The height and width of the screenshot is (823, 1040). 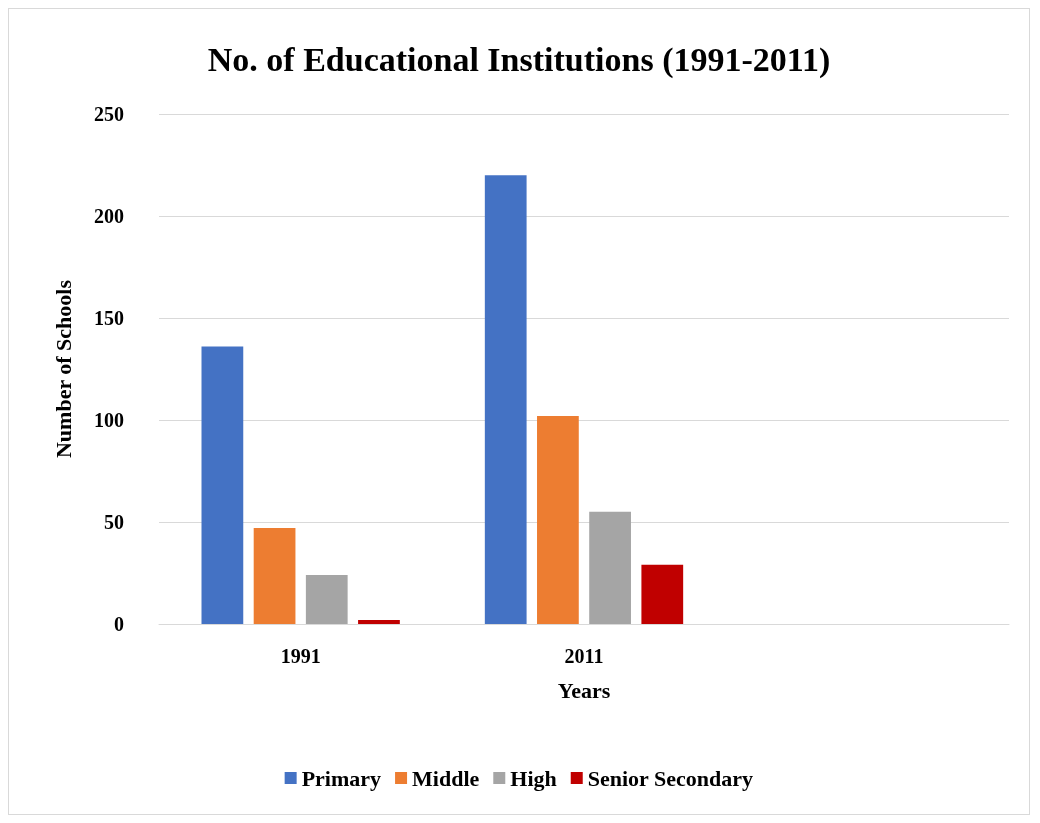 What do you see at coordinates (670, 778) in the screenshot?
I see `legend-label: Senior Secondary` at bounding box center [670, 778].